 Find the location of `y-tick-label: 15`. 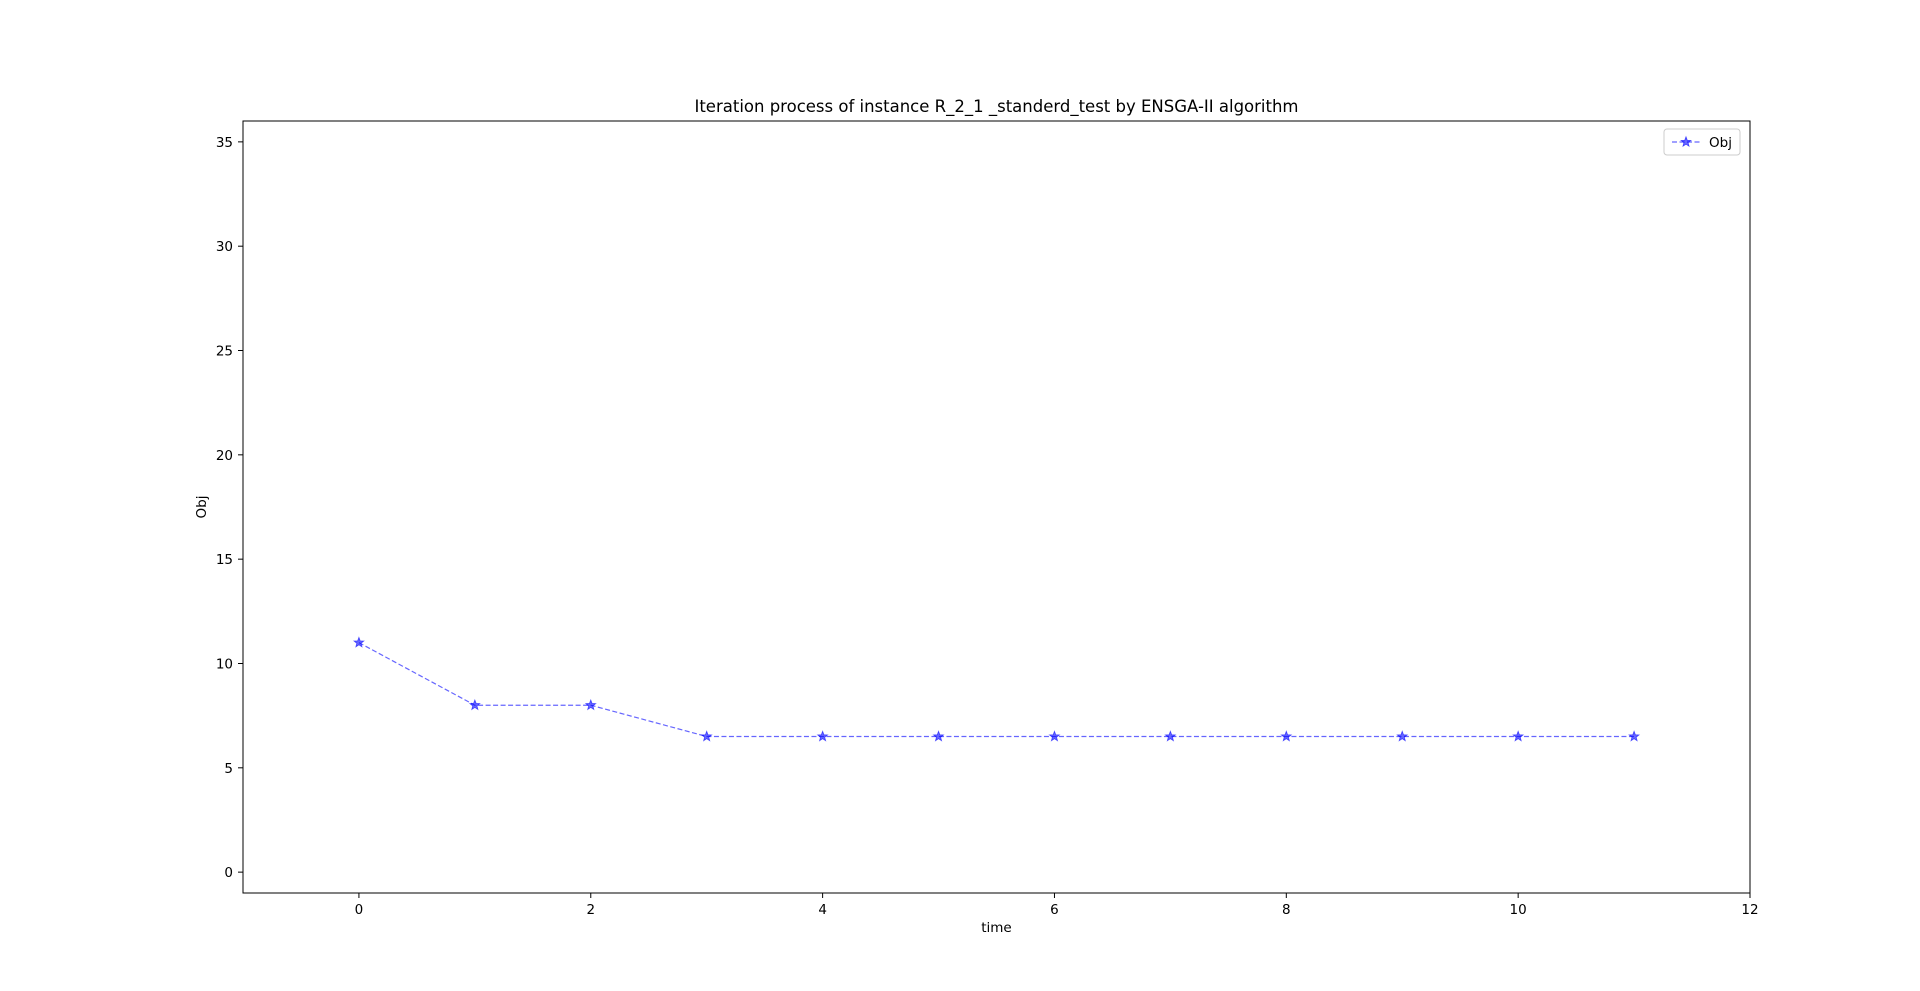

y-tick-label: 15 is located at coordinates (224, 560).